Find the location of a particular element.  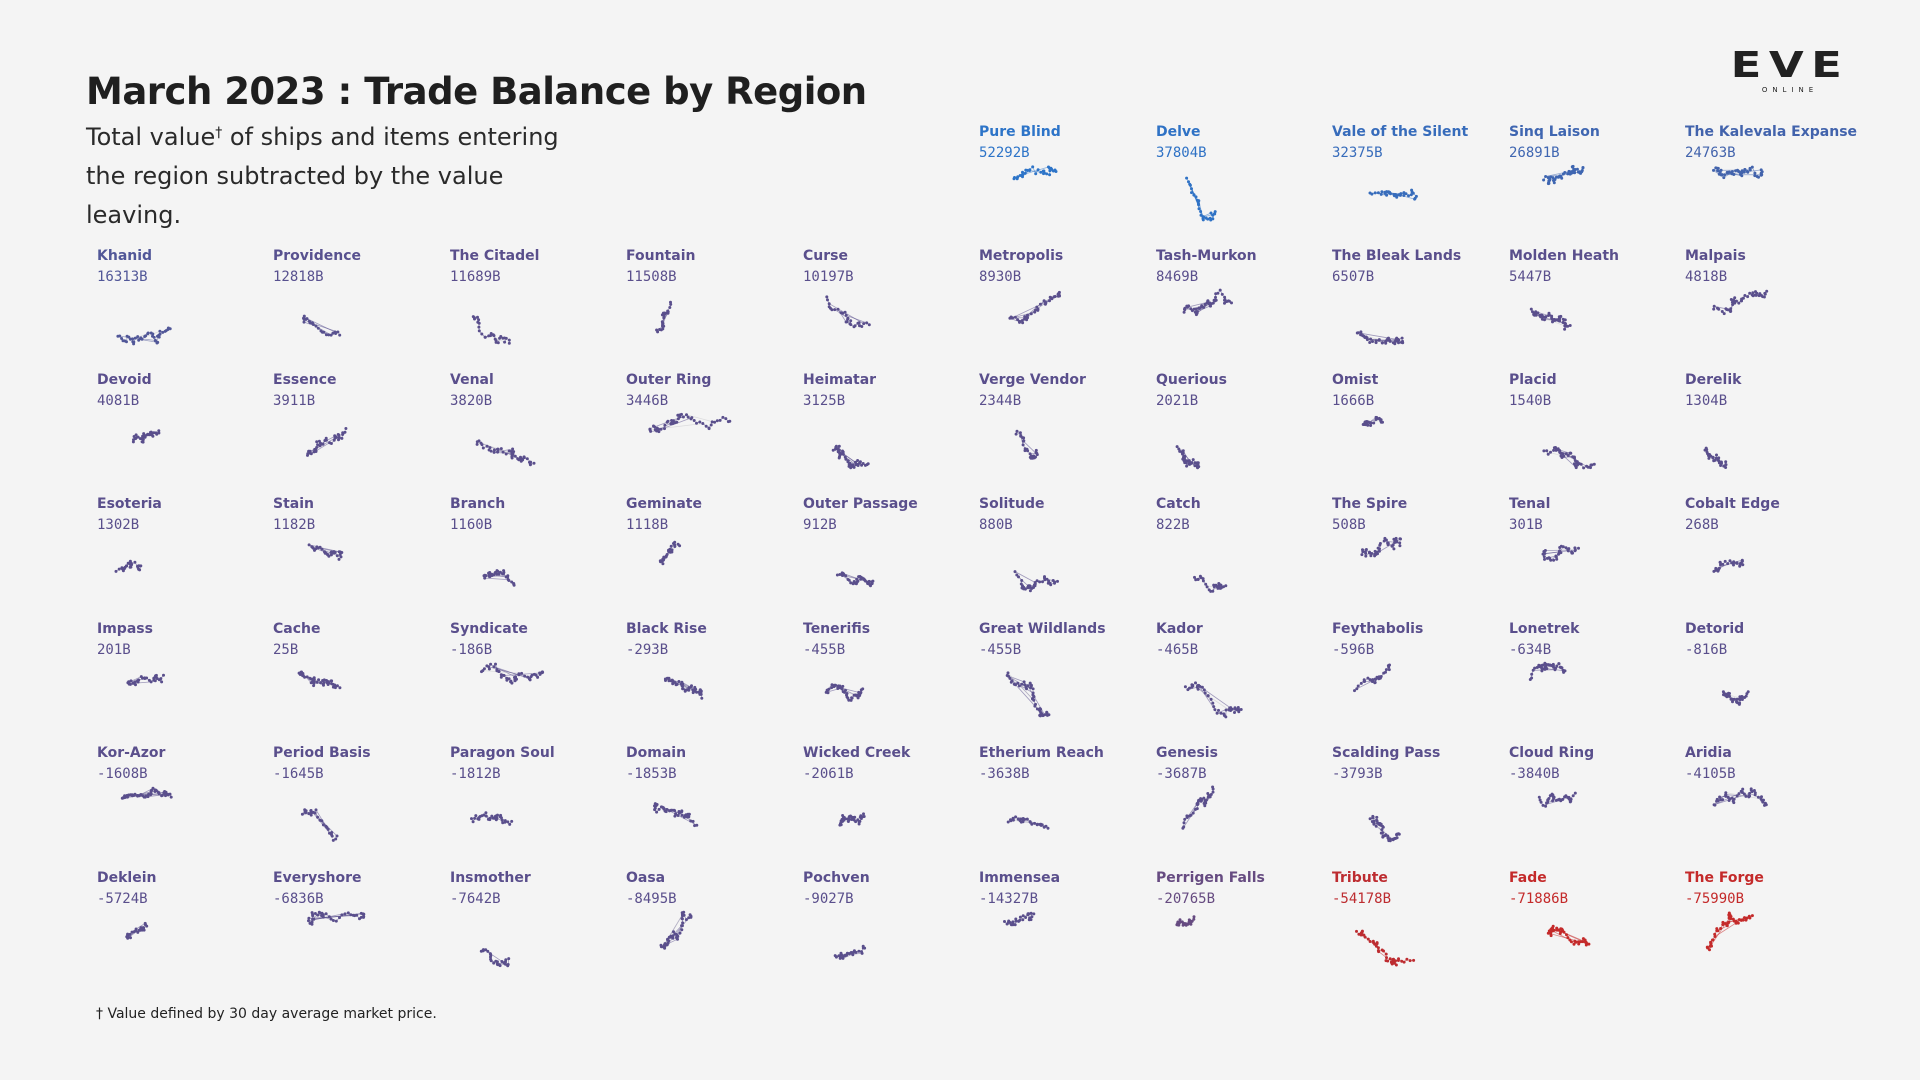

region-name: Etherium Reach is located at coordinates (1041, 753).